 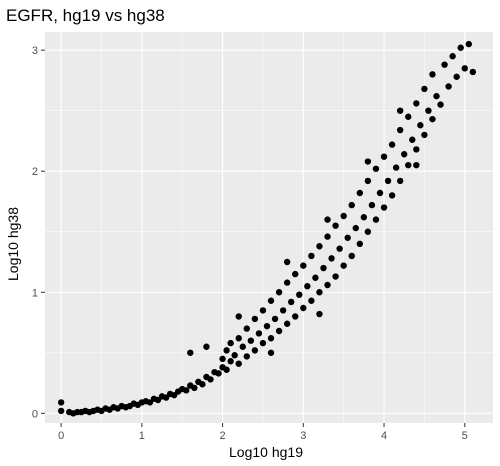 I want to click on x-tick-label: 2, so click(x=223, y=436).